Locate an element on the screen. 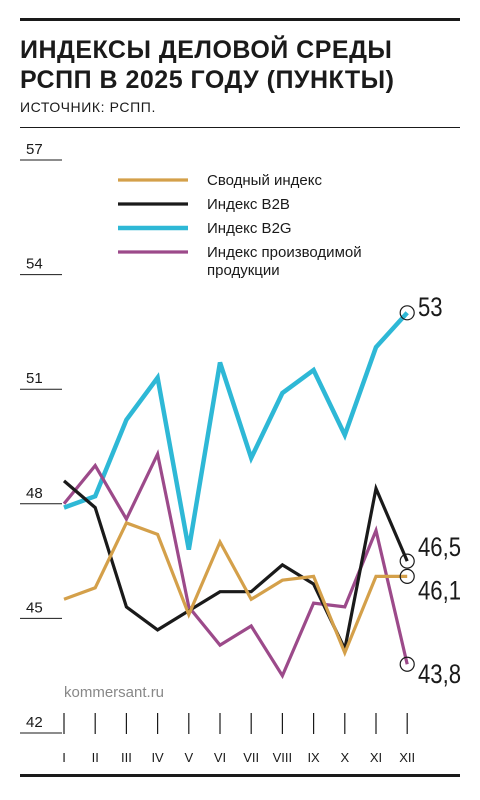  header-divider is located at coordinates (240, 127).